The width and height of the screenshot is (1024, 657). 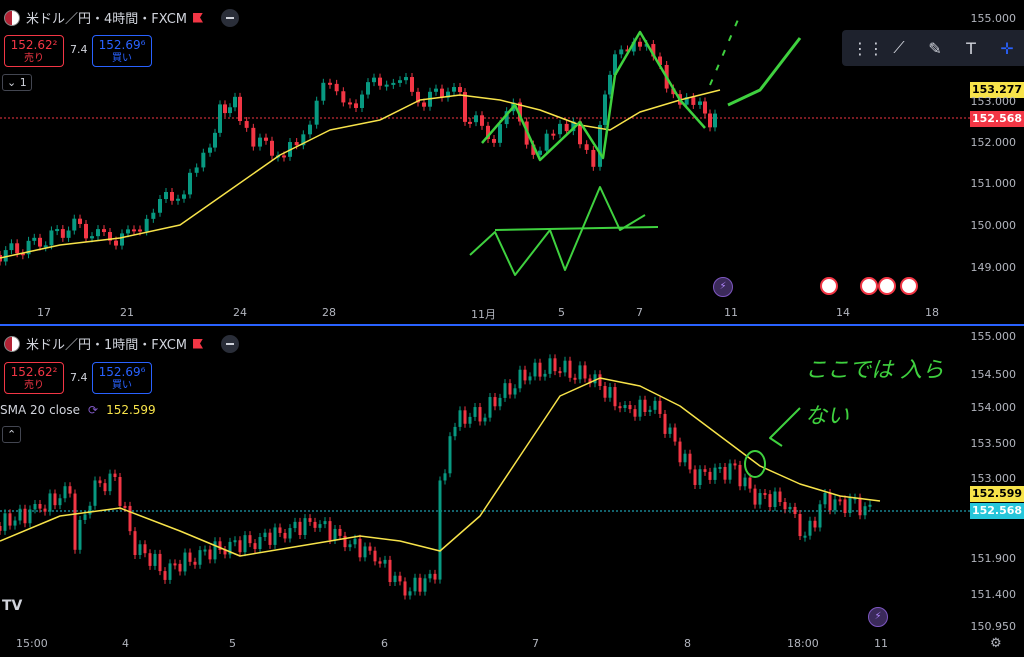 What do you see at coordinates (1007, 48) in the screenshot?
I see `crosshair-icon: ✛` at bounding box center [1007, 48].